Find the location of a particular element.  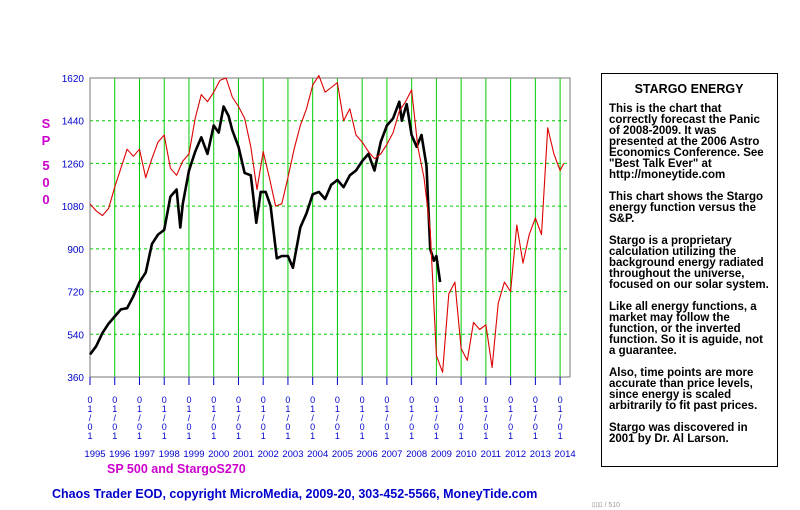

x-year-label: 2002 is located at coordinates (268, 454).